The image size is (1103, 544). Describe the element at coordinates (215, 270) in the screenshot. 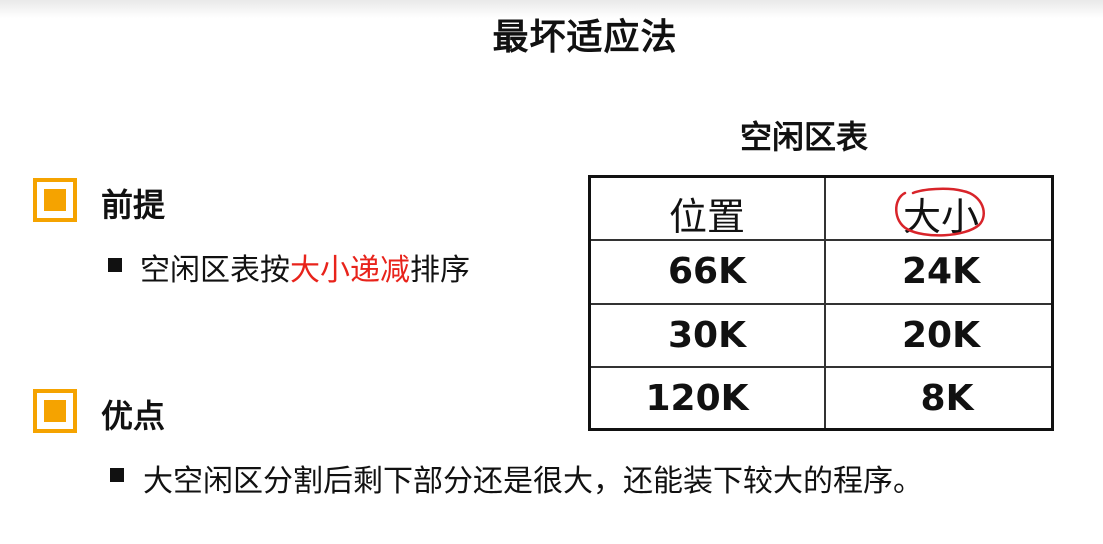

I see `premise-text-before: 空闲区表按` at that location.